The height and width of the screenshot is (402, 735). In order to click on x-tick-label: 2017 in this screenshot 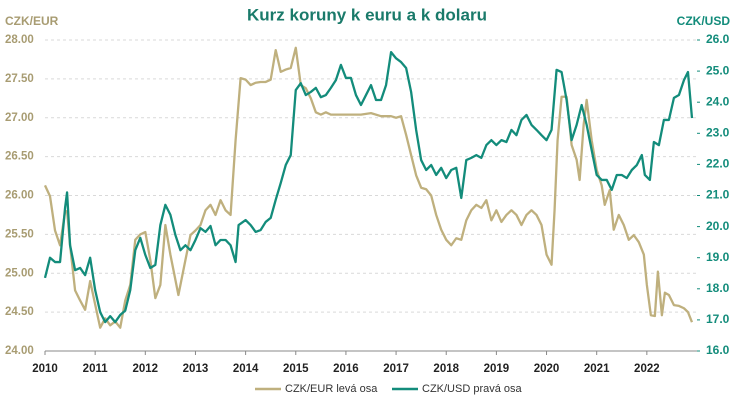, I will do `click(396, 369)`.